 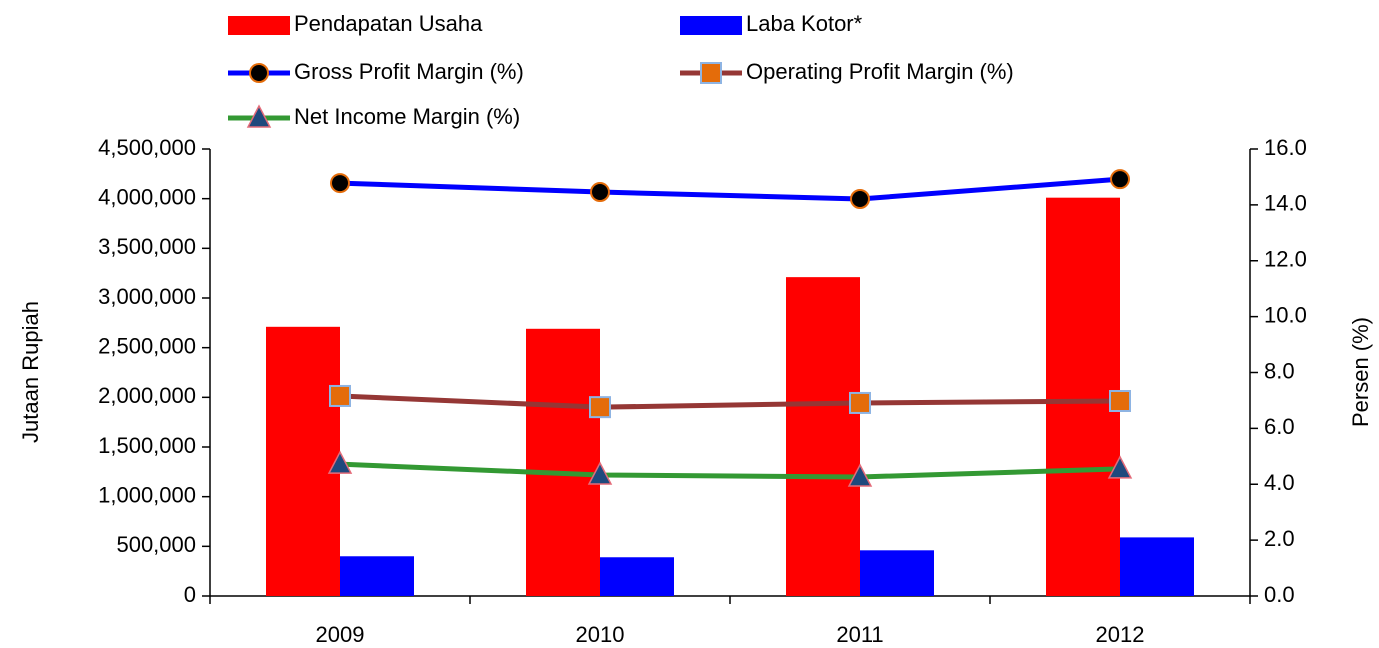 What do you see at coordinates (1279, 426) in the screenshot?
I see `y2-tick-label: 6.0` at bounding box center [1279, 426].